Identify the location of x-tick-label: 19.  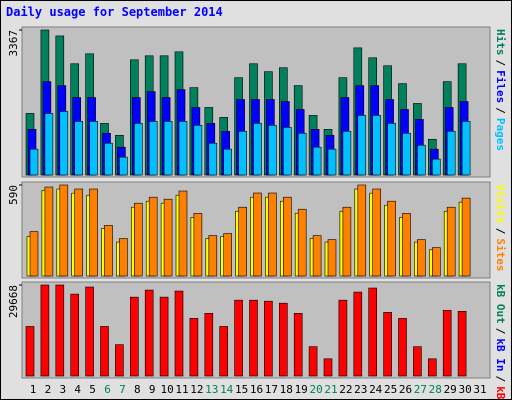
(301, 389).